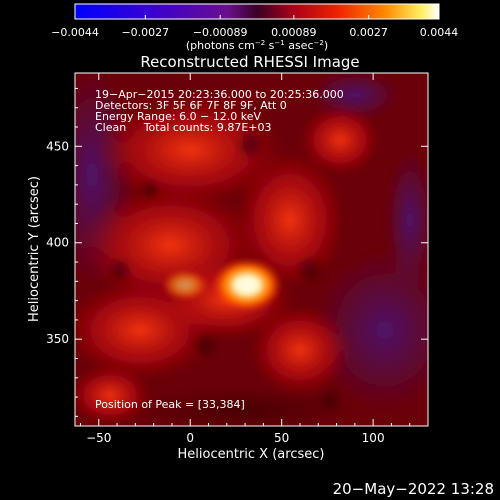  What do you see at coordinates (191, 105) in the screenshot?
I see `annotation-detectors: Detectors: 3F 5F 6F 7F 8F 9F, Att 0` at bounding box center [191, 105].